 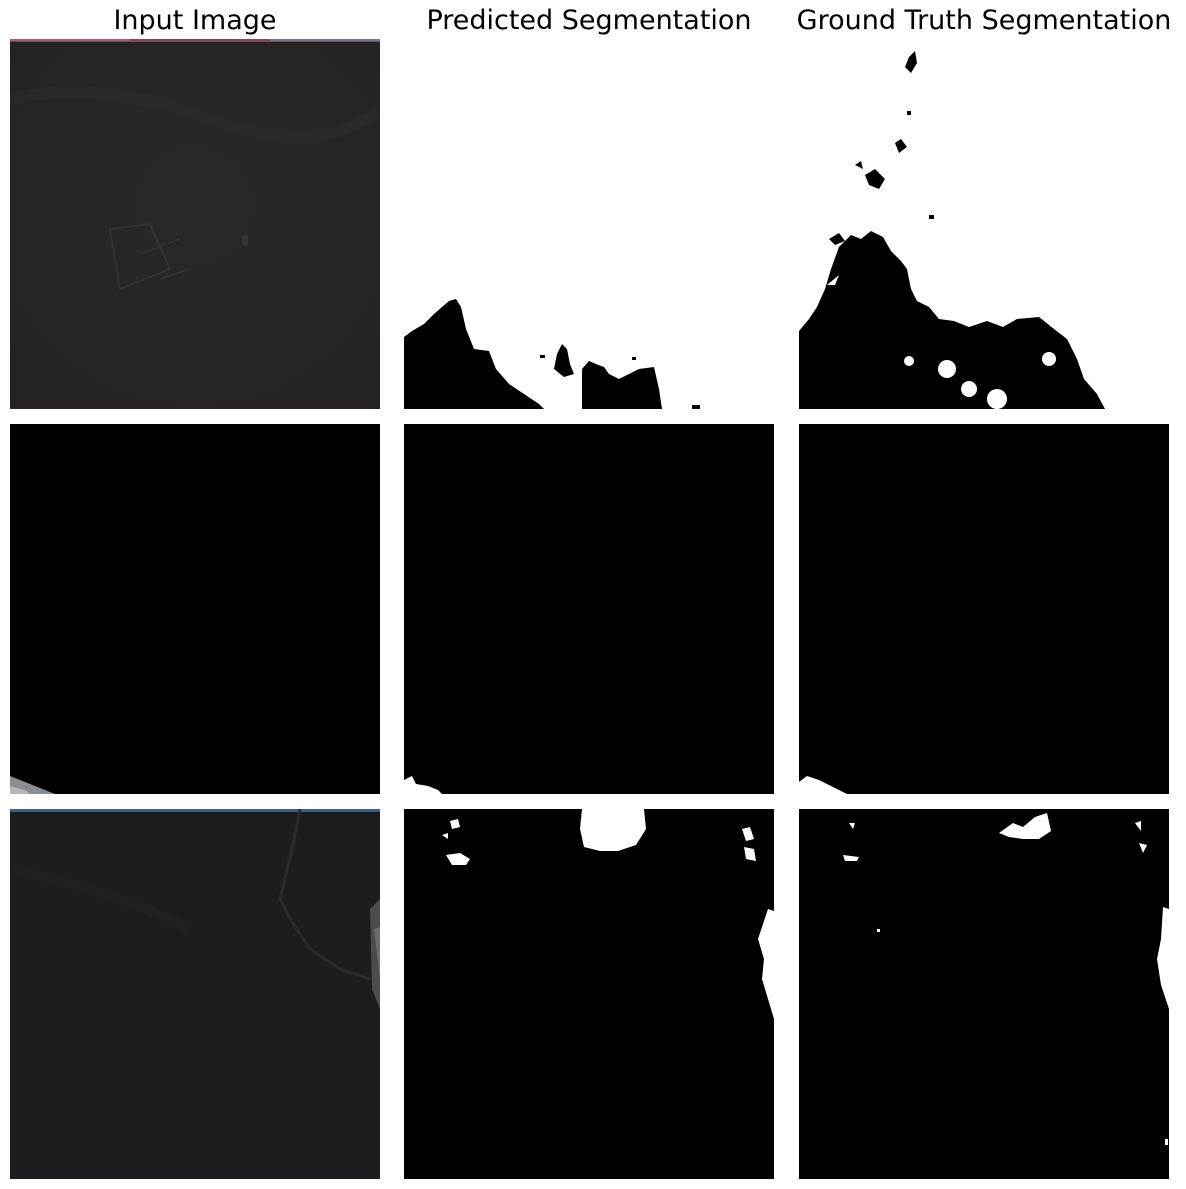 I want to click on row2-ground-truth-mask, so click(x=984, y=609).